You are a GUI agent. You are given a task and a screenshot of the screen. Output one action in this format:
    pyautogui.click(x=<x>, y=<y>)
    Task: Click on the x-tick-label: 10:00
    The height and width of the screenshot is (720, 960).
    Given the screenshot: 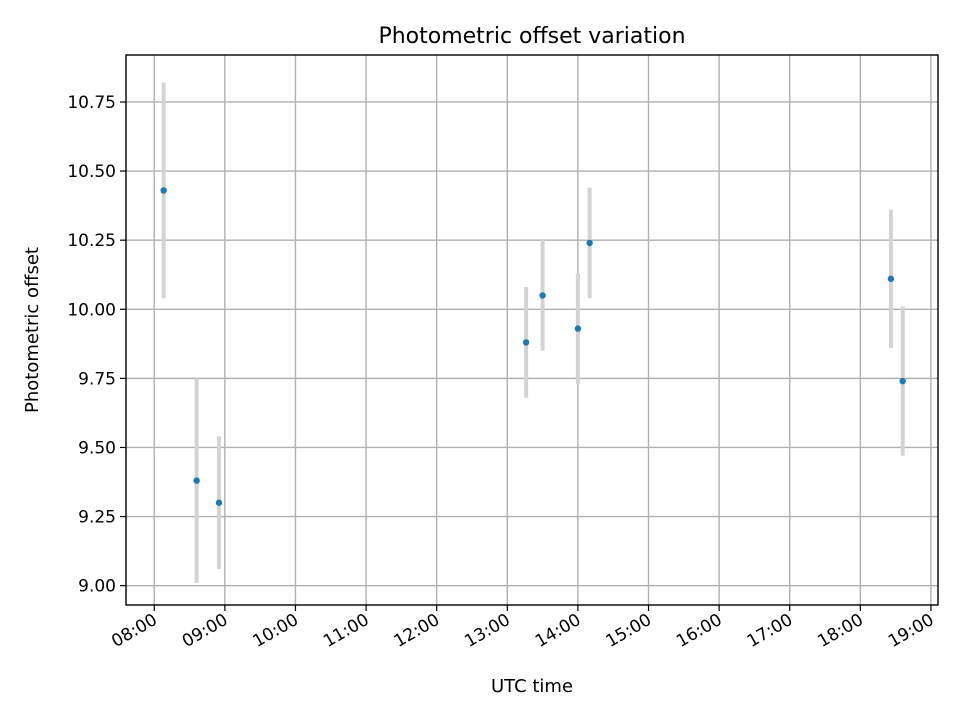 What is the action you would take?
    pyautogui.click(x=276, y=631)
    